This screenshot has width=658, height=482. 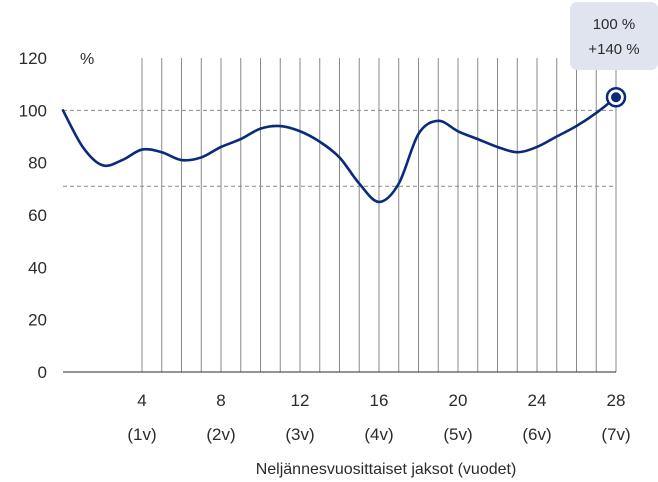 What do you see at coordinates (37, 163) in the screenshot?
I see `y-tick-label: 80` at bounding box center [37, 163].